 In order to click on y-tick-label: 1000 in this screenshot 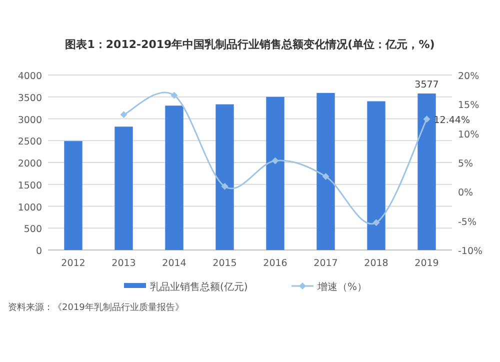, I will do `click(30, 208)`.